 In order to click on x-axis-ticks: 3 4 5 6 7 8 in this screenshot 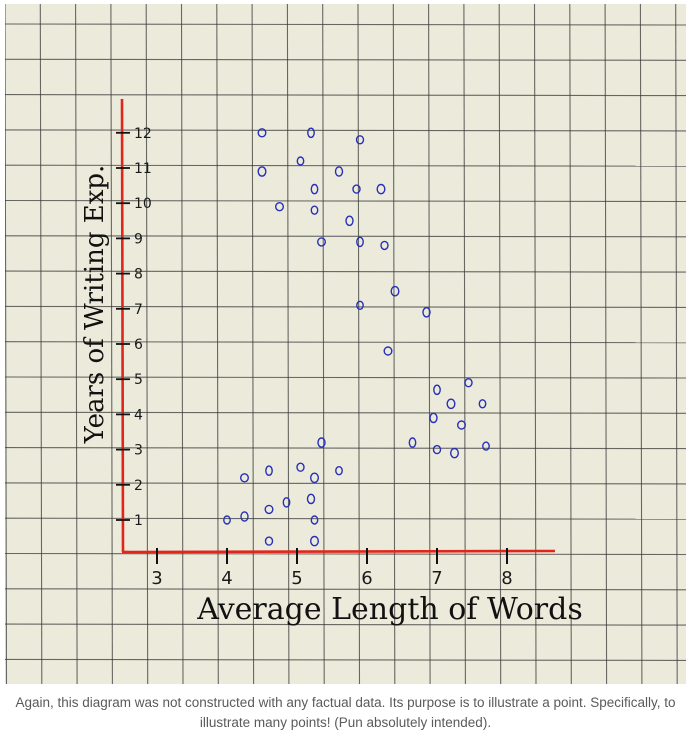, I will do `click(332, 568)`.